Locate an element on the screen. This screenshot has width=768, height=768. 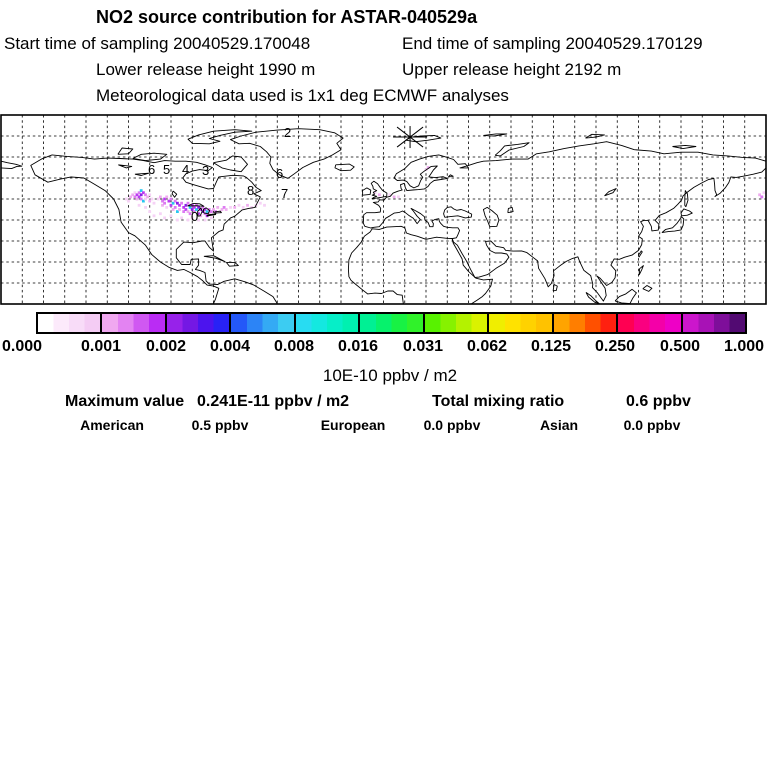
map-digit-annotation: 2 is located at coordinates (287, 132).